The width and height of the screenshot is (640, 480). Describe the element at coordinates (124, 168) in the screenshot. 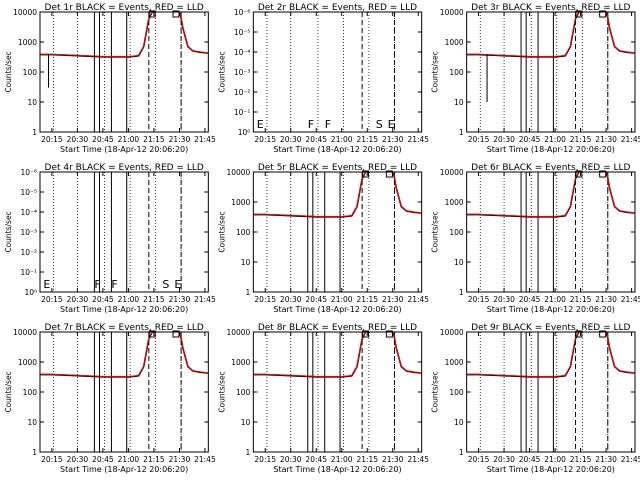

I see `panel-title: Det 4r BLACK = Events, RED = LLD` at that location.